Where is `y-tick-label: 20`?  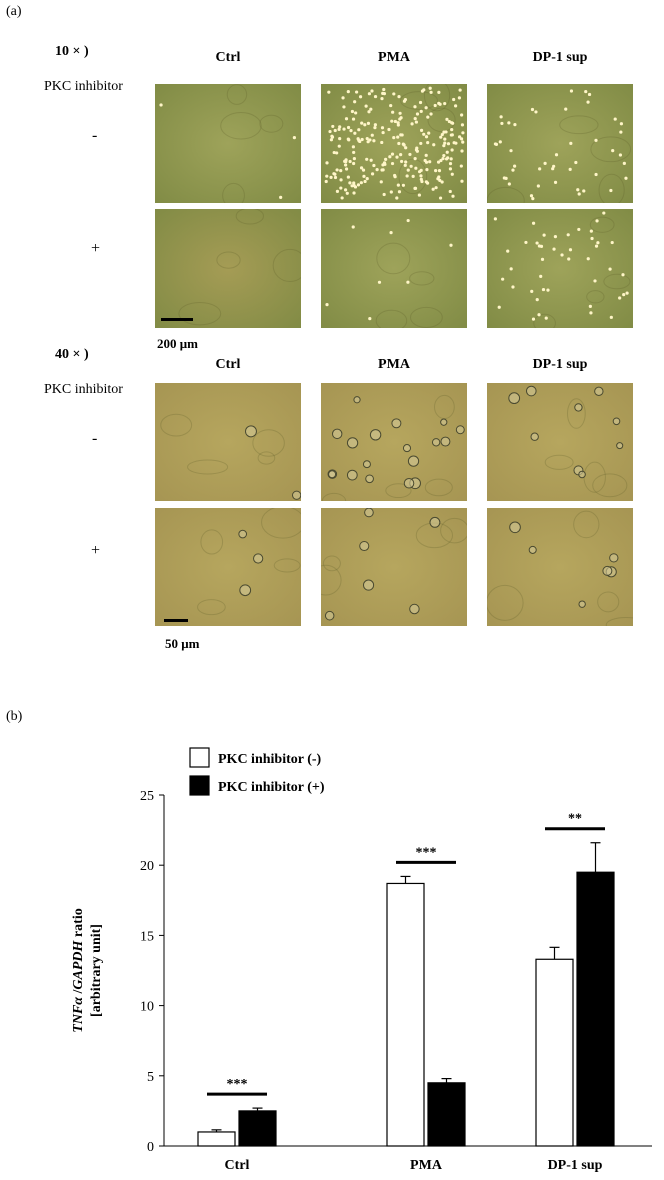 y-tick-label: 20 is located at coordinates (147, 866).